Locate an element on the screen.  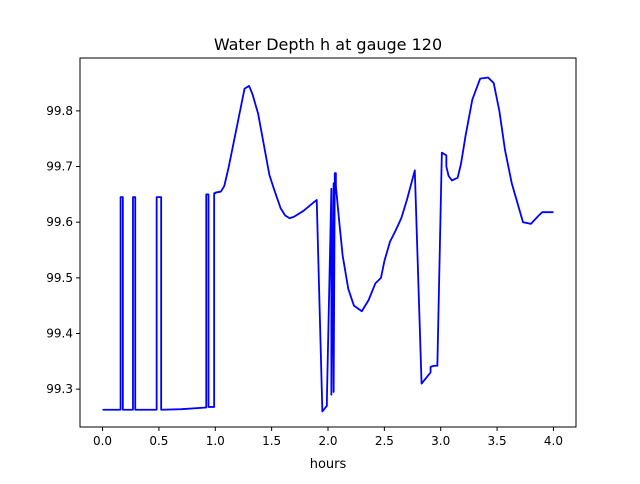
y-tick-label: 99.7 is located at coordinates (59, 167).